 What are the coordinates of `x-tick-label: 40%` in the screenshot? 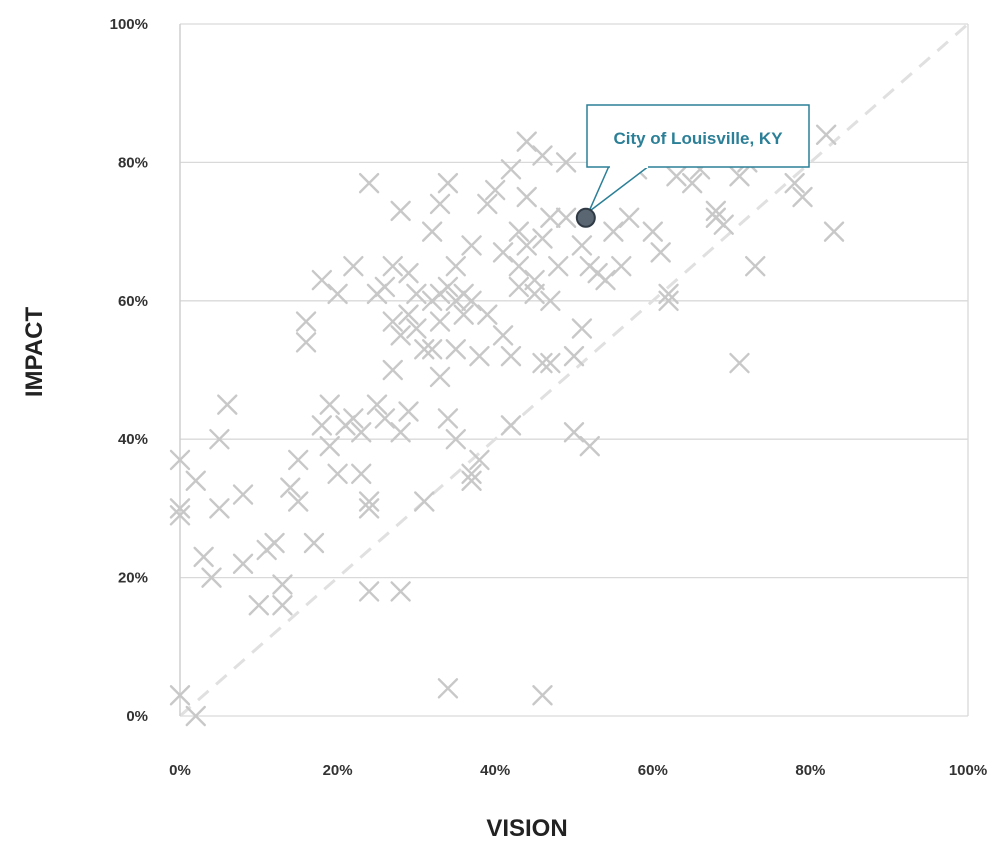 It's located at (495, 770).